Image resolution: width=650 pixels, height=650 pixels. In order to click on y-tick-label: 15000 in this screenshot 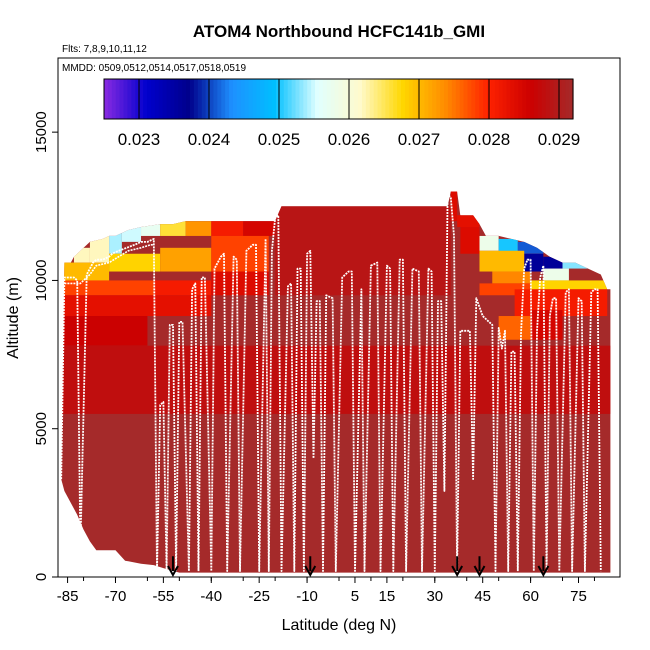, I will do `click(41, 132)`.